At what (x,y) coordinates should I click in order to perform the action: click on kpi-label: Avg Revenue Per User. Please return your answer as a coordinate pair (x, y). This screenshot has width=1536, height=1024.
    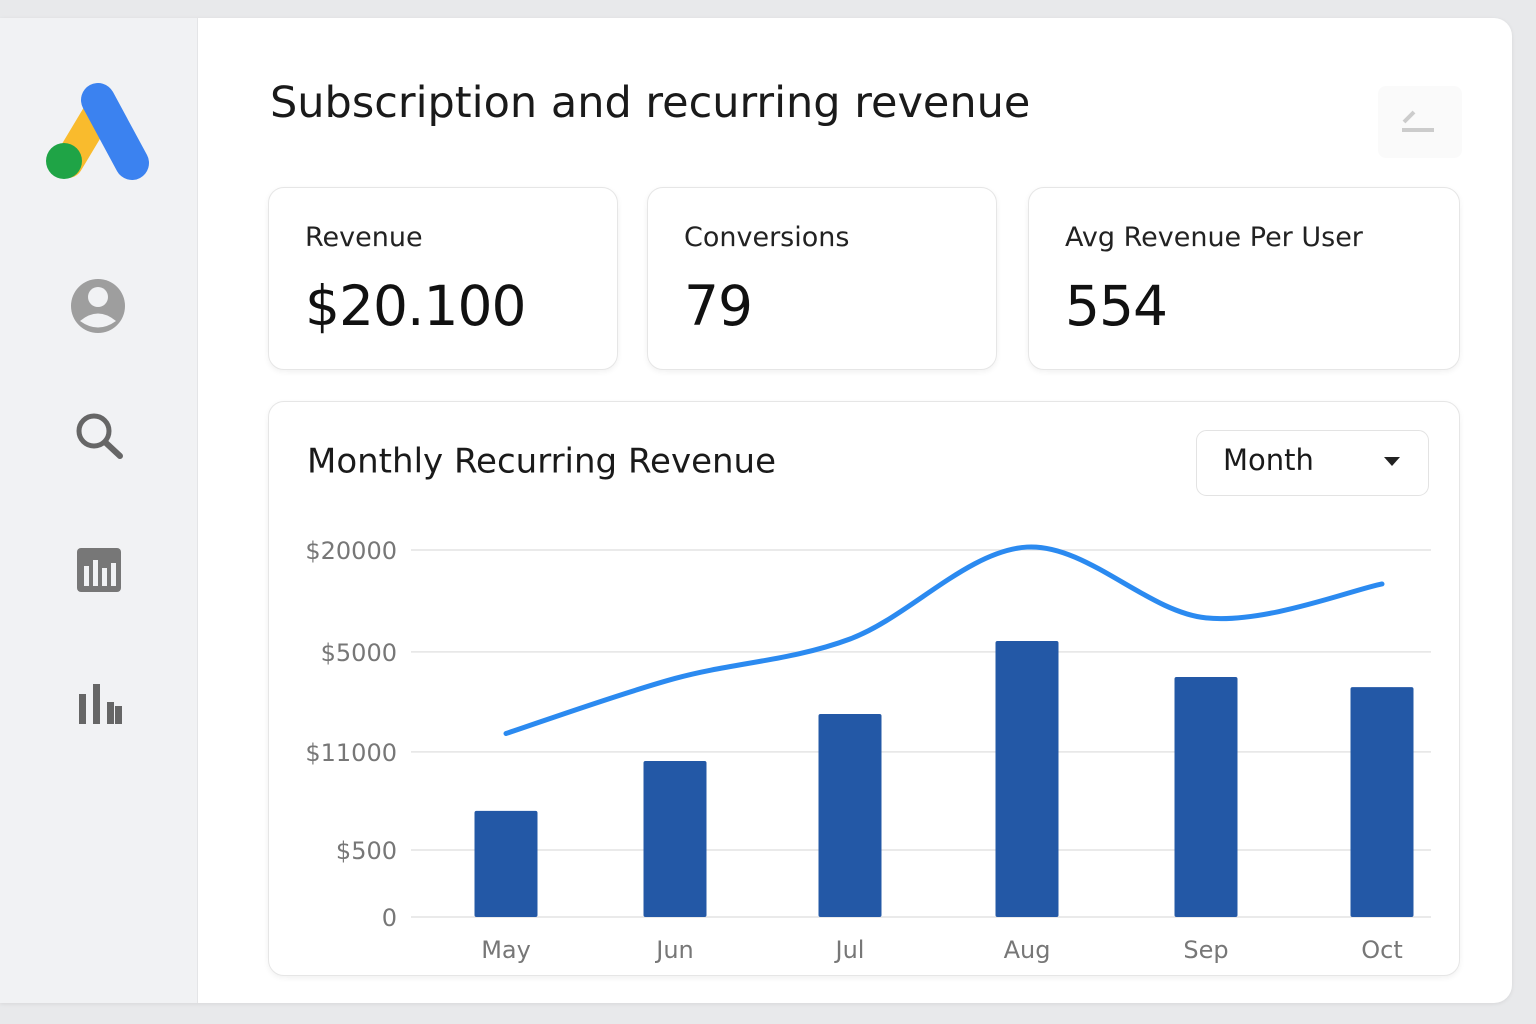
    Looking at the image, I should click on (1214, 237).